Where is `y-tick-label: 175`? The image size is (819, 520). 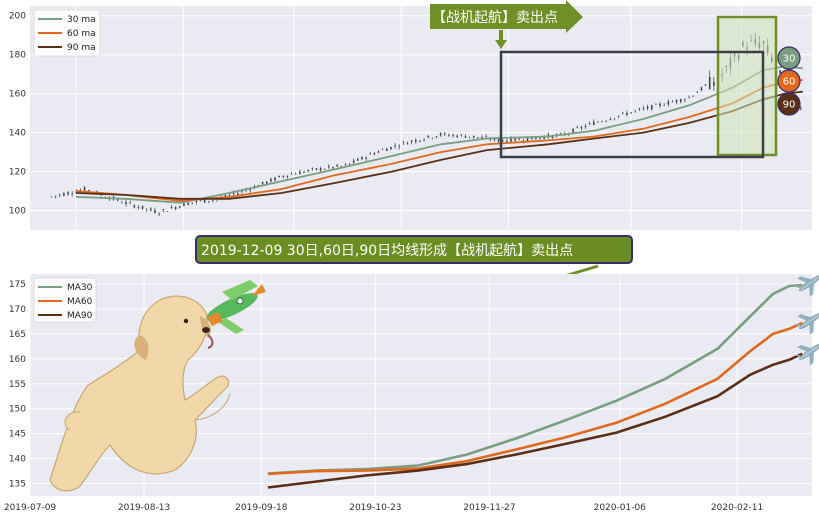 y-tick-label: 175 is located at coordinates (17, 285).